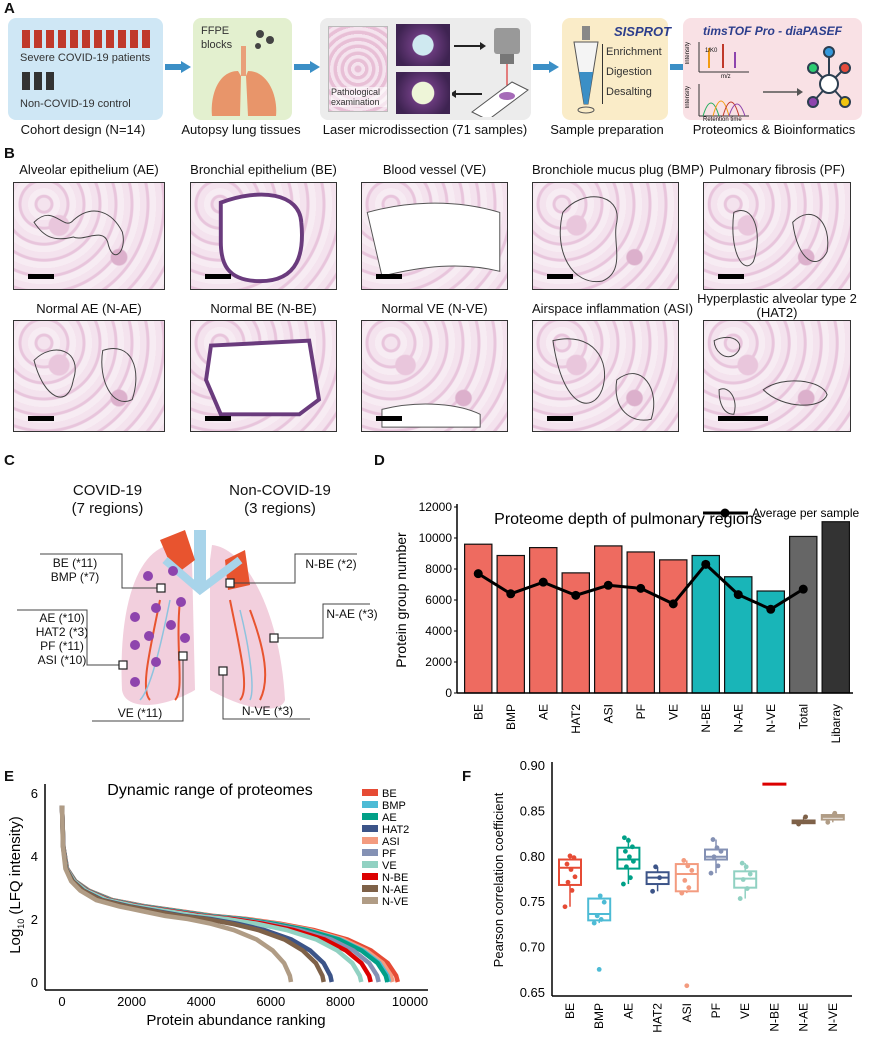 This screenshot has height=1041, width=869. I want to click on y-tick-label: 6000, so click(438, 600).